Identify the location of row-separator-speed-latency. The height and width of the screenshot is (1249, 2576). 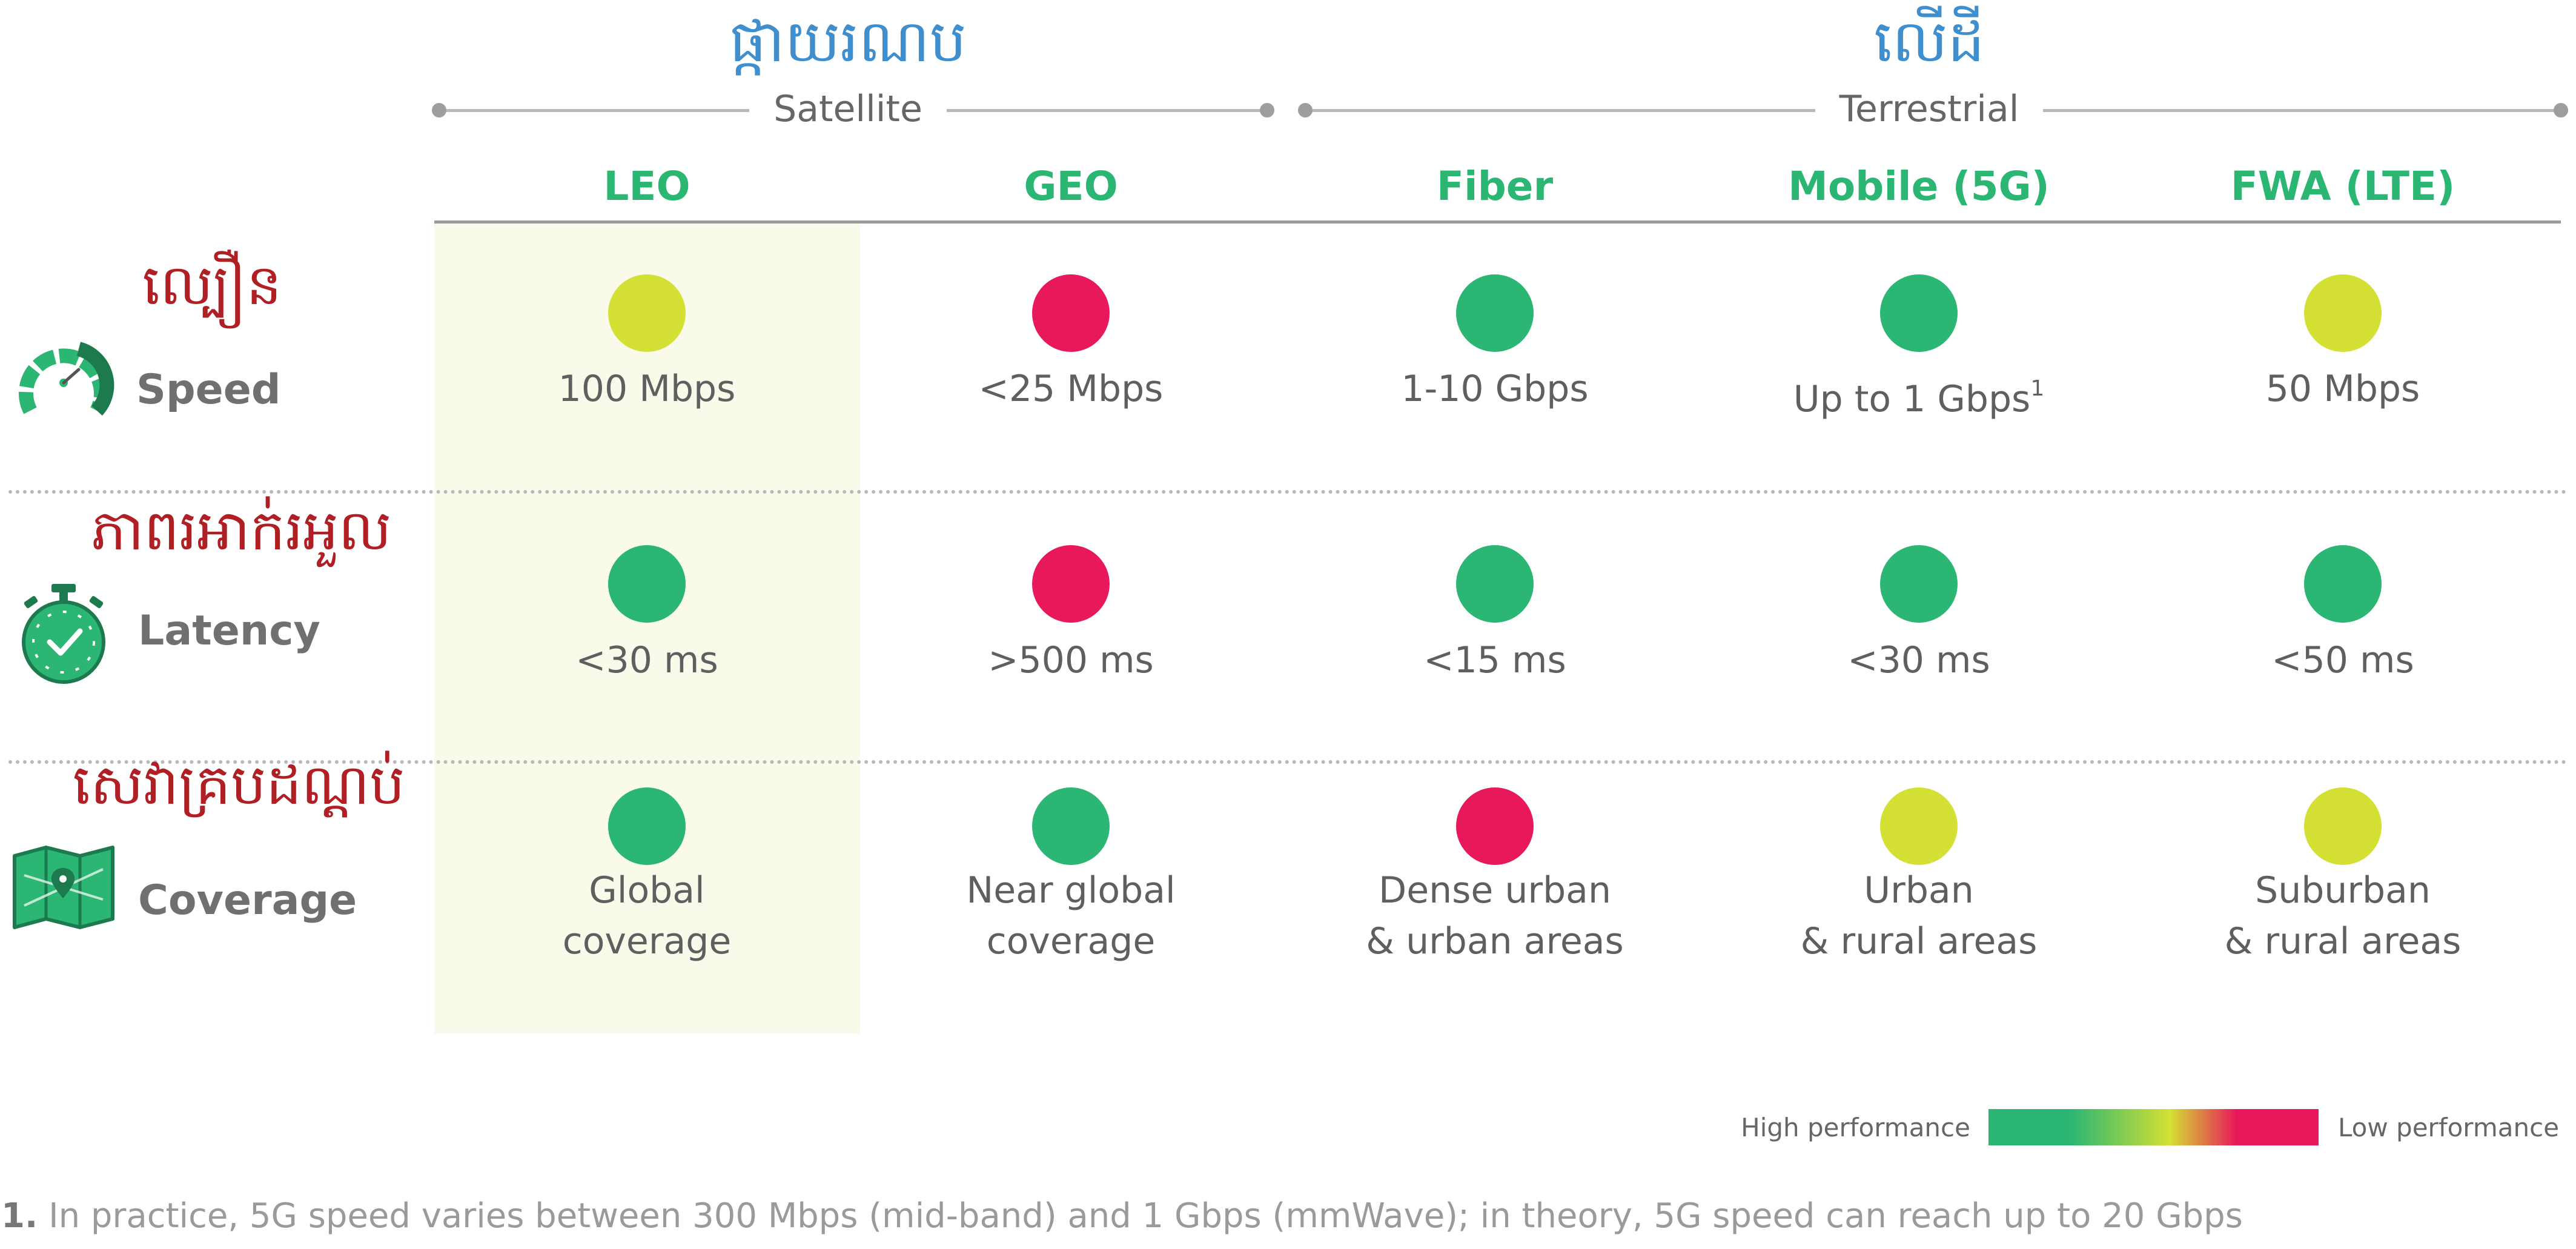
(1288, 492).